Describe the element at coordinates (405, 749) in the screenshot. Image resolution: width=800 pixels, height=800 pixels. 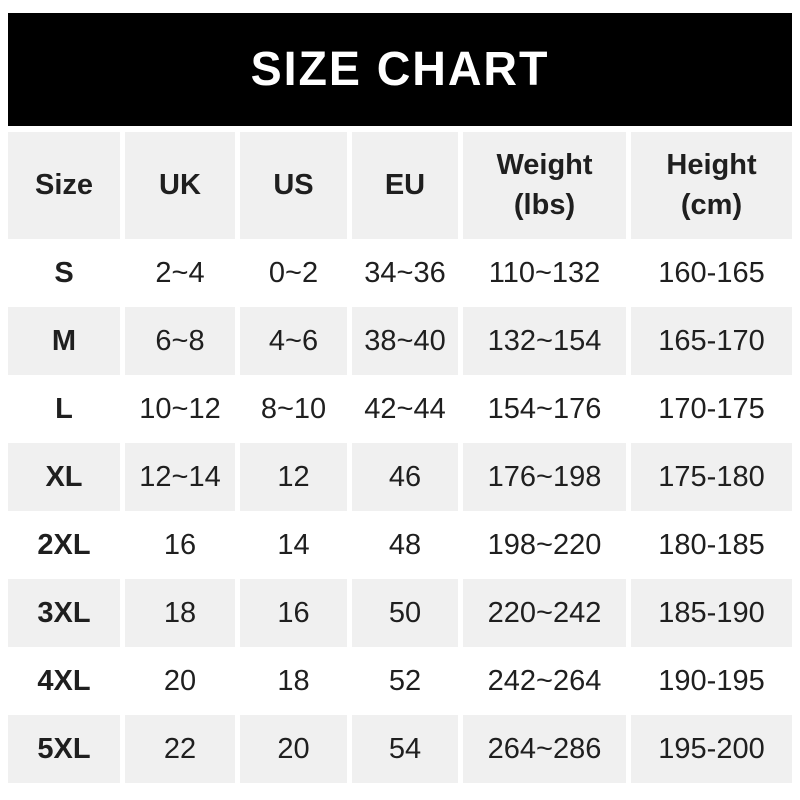
I see `eu-cell: 54` at that location.